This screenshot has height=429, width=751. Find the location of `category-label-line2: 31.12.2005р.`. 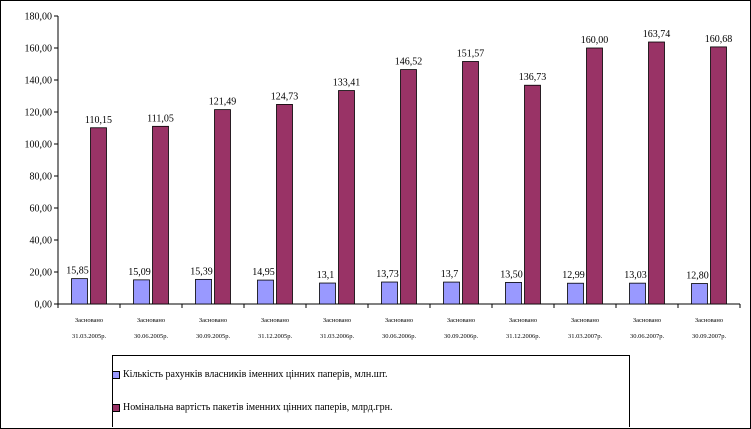

category-label-line2: 31.12.2005р. is located at coordinates (275, 336).